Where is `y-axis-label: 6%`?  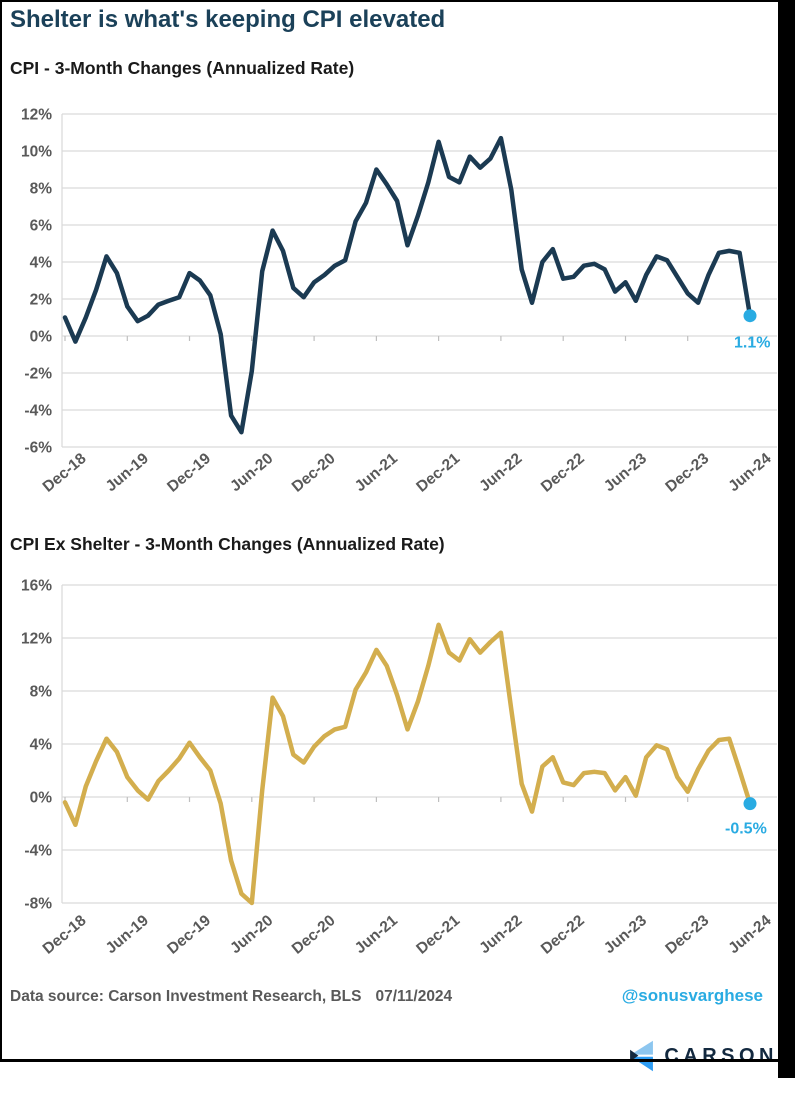 y-axis-label: 6% is located at coordinates (41, 226).